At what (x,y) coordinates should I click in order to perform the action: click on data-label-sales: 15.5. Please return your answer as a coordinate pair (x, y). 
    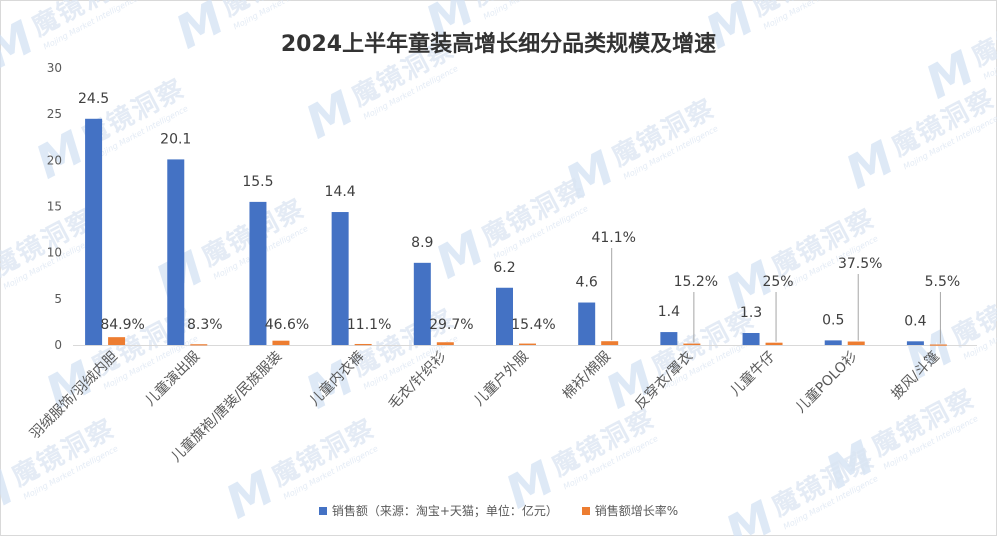
    Looking at the image, I should click on (257, 182).